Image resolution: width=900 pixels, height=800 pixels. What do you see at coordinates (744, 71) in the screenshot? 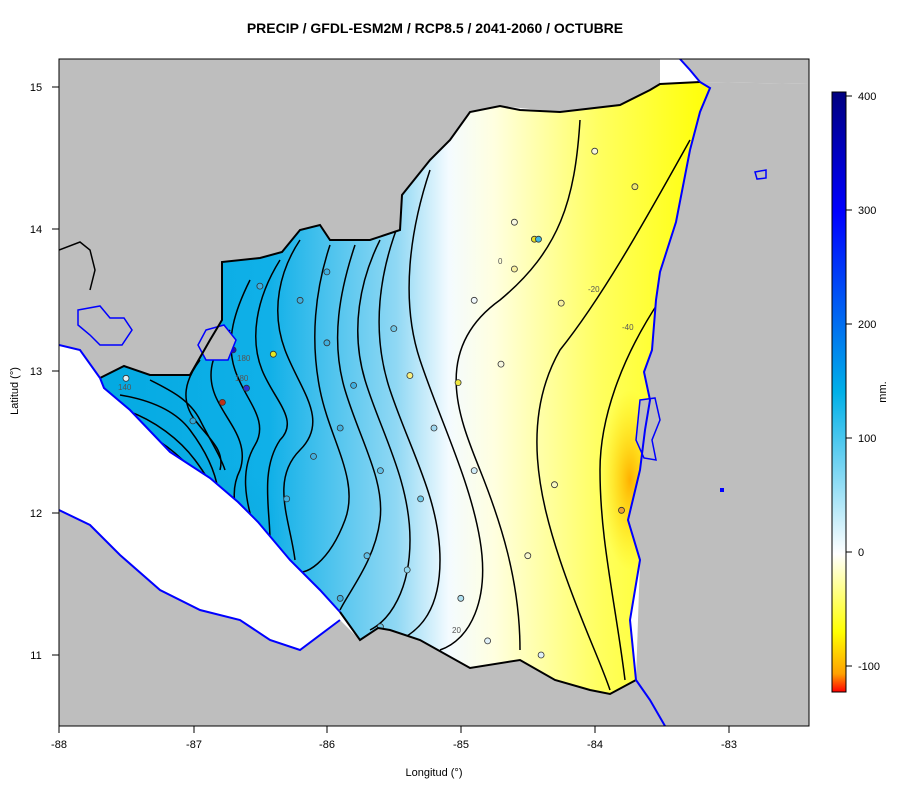
I see `honduras-coast-region` at bounding box center [744, 71].